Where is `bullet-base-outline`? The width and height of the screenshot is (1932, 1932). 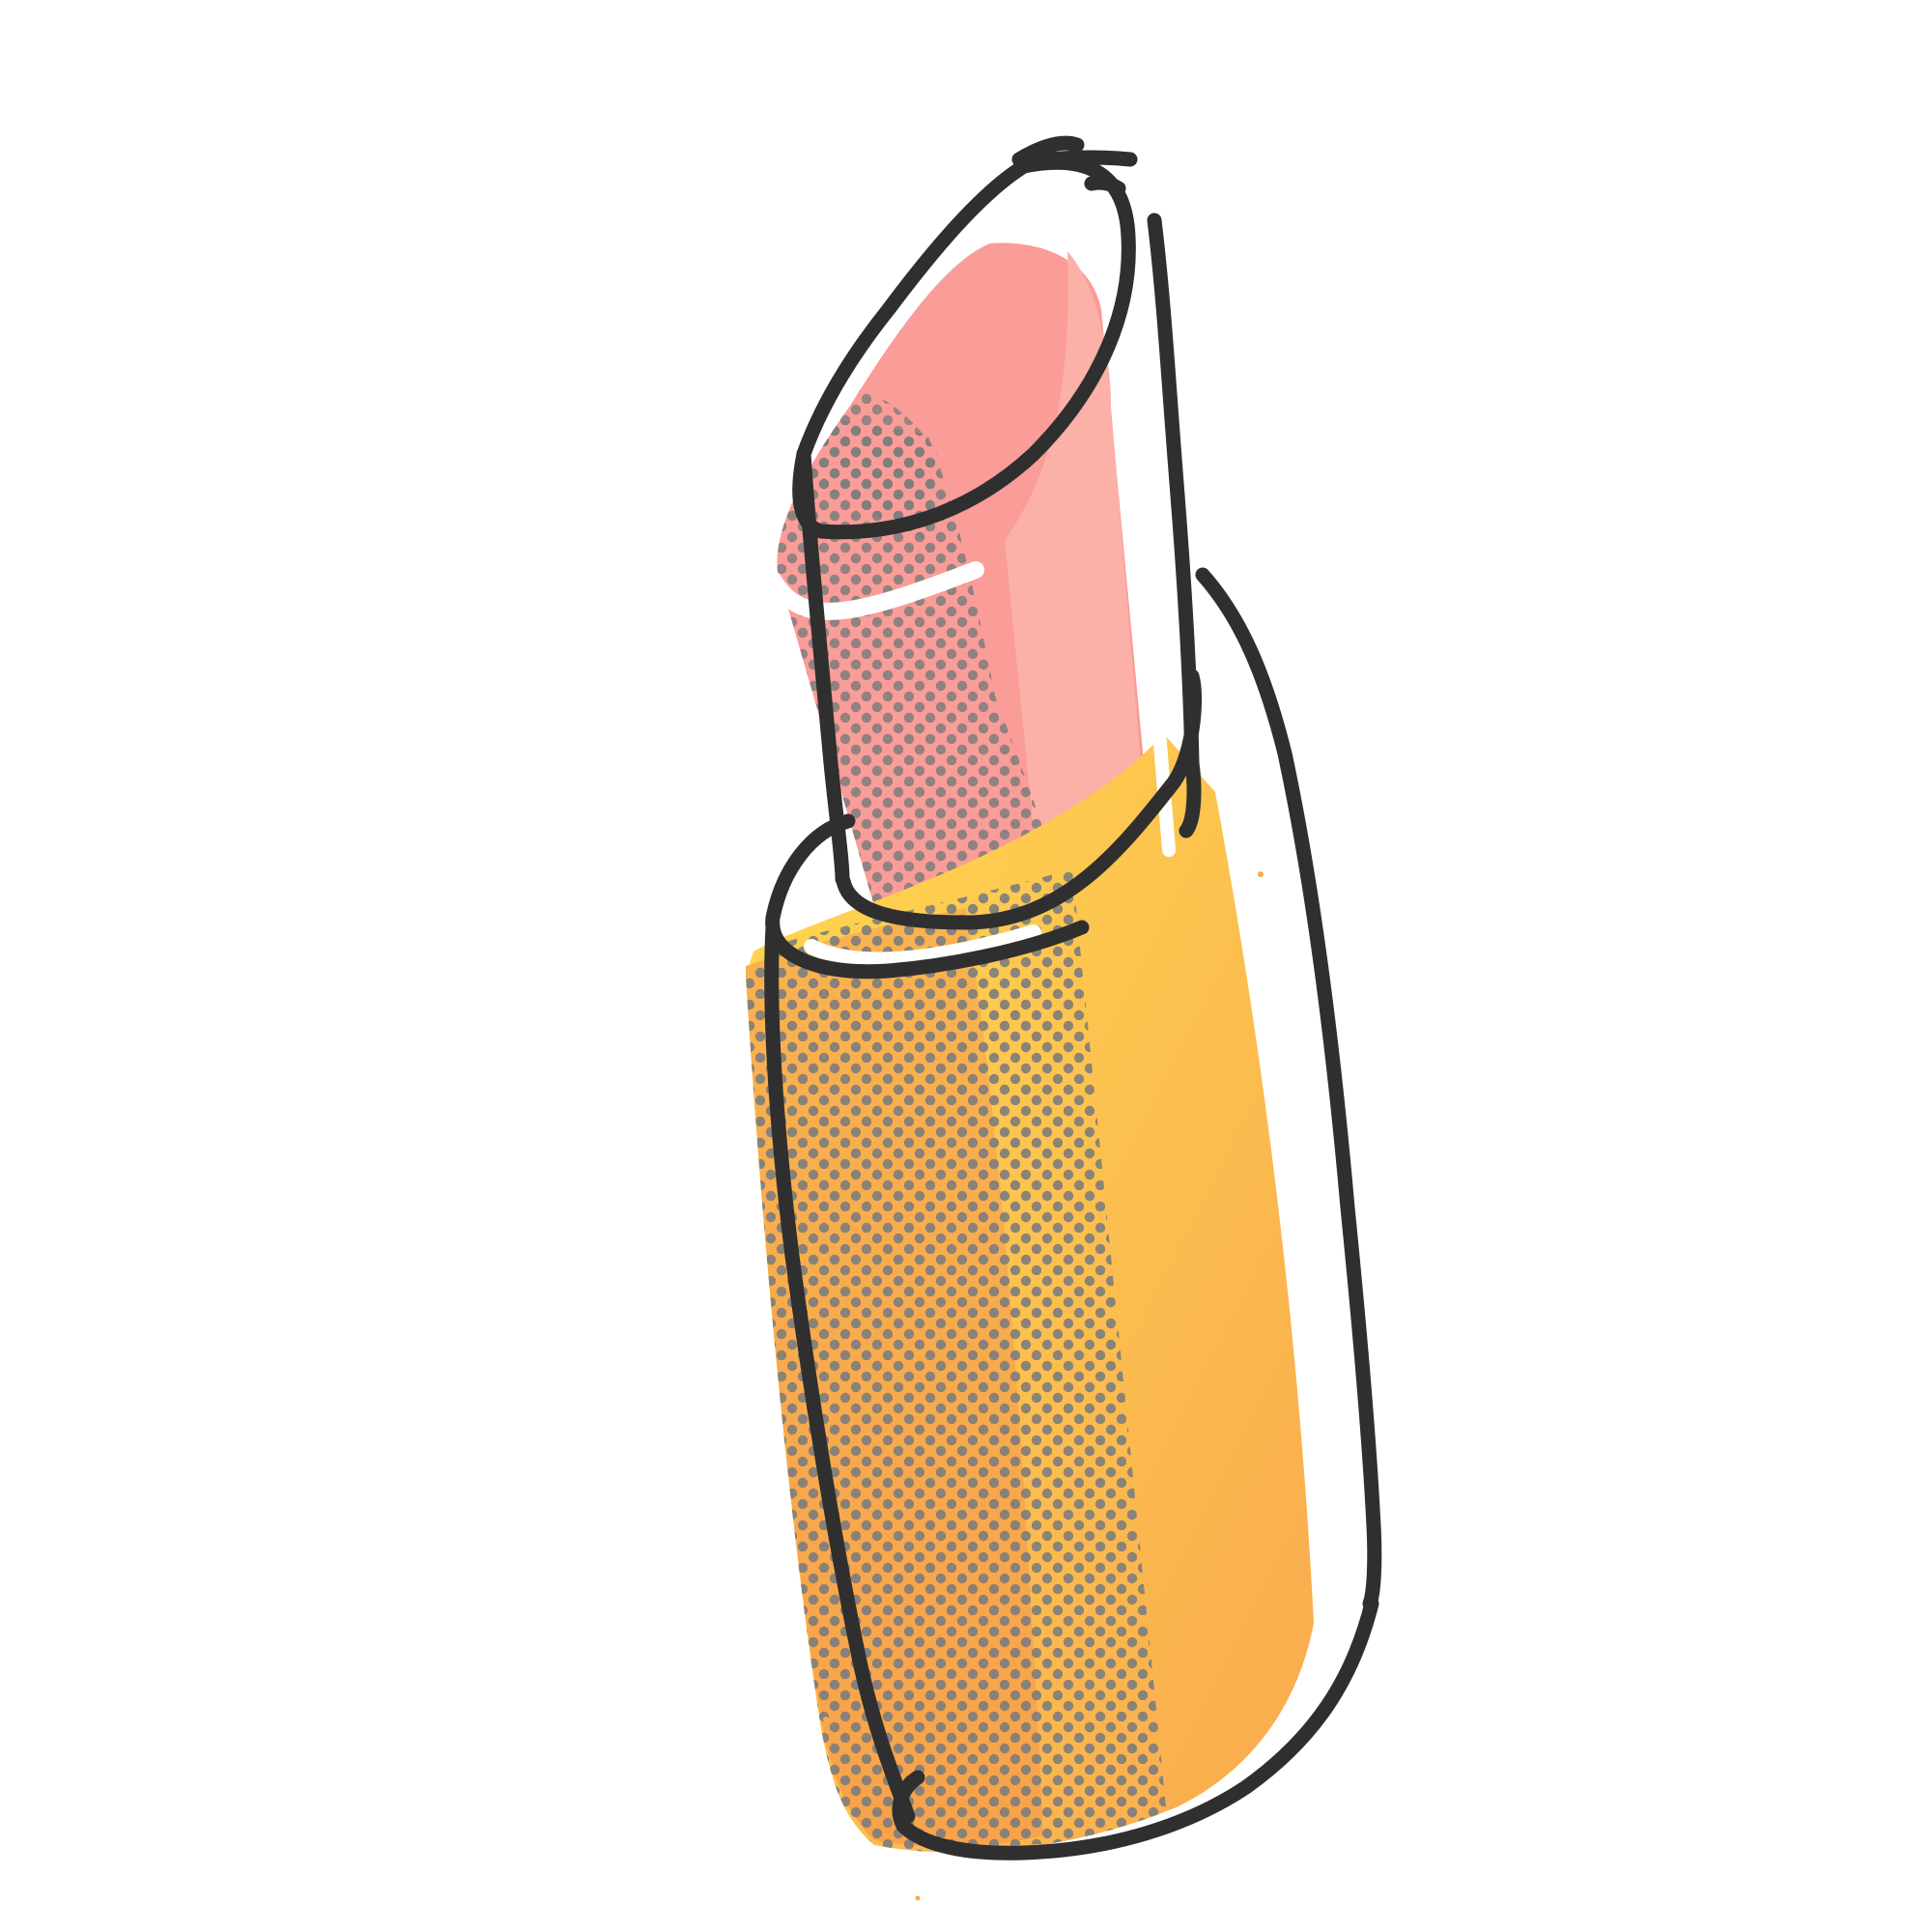 bullet-base-outline is located at coordinates (1019, 799).